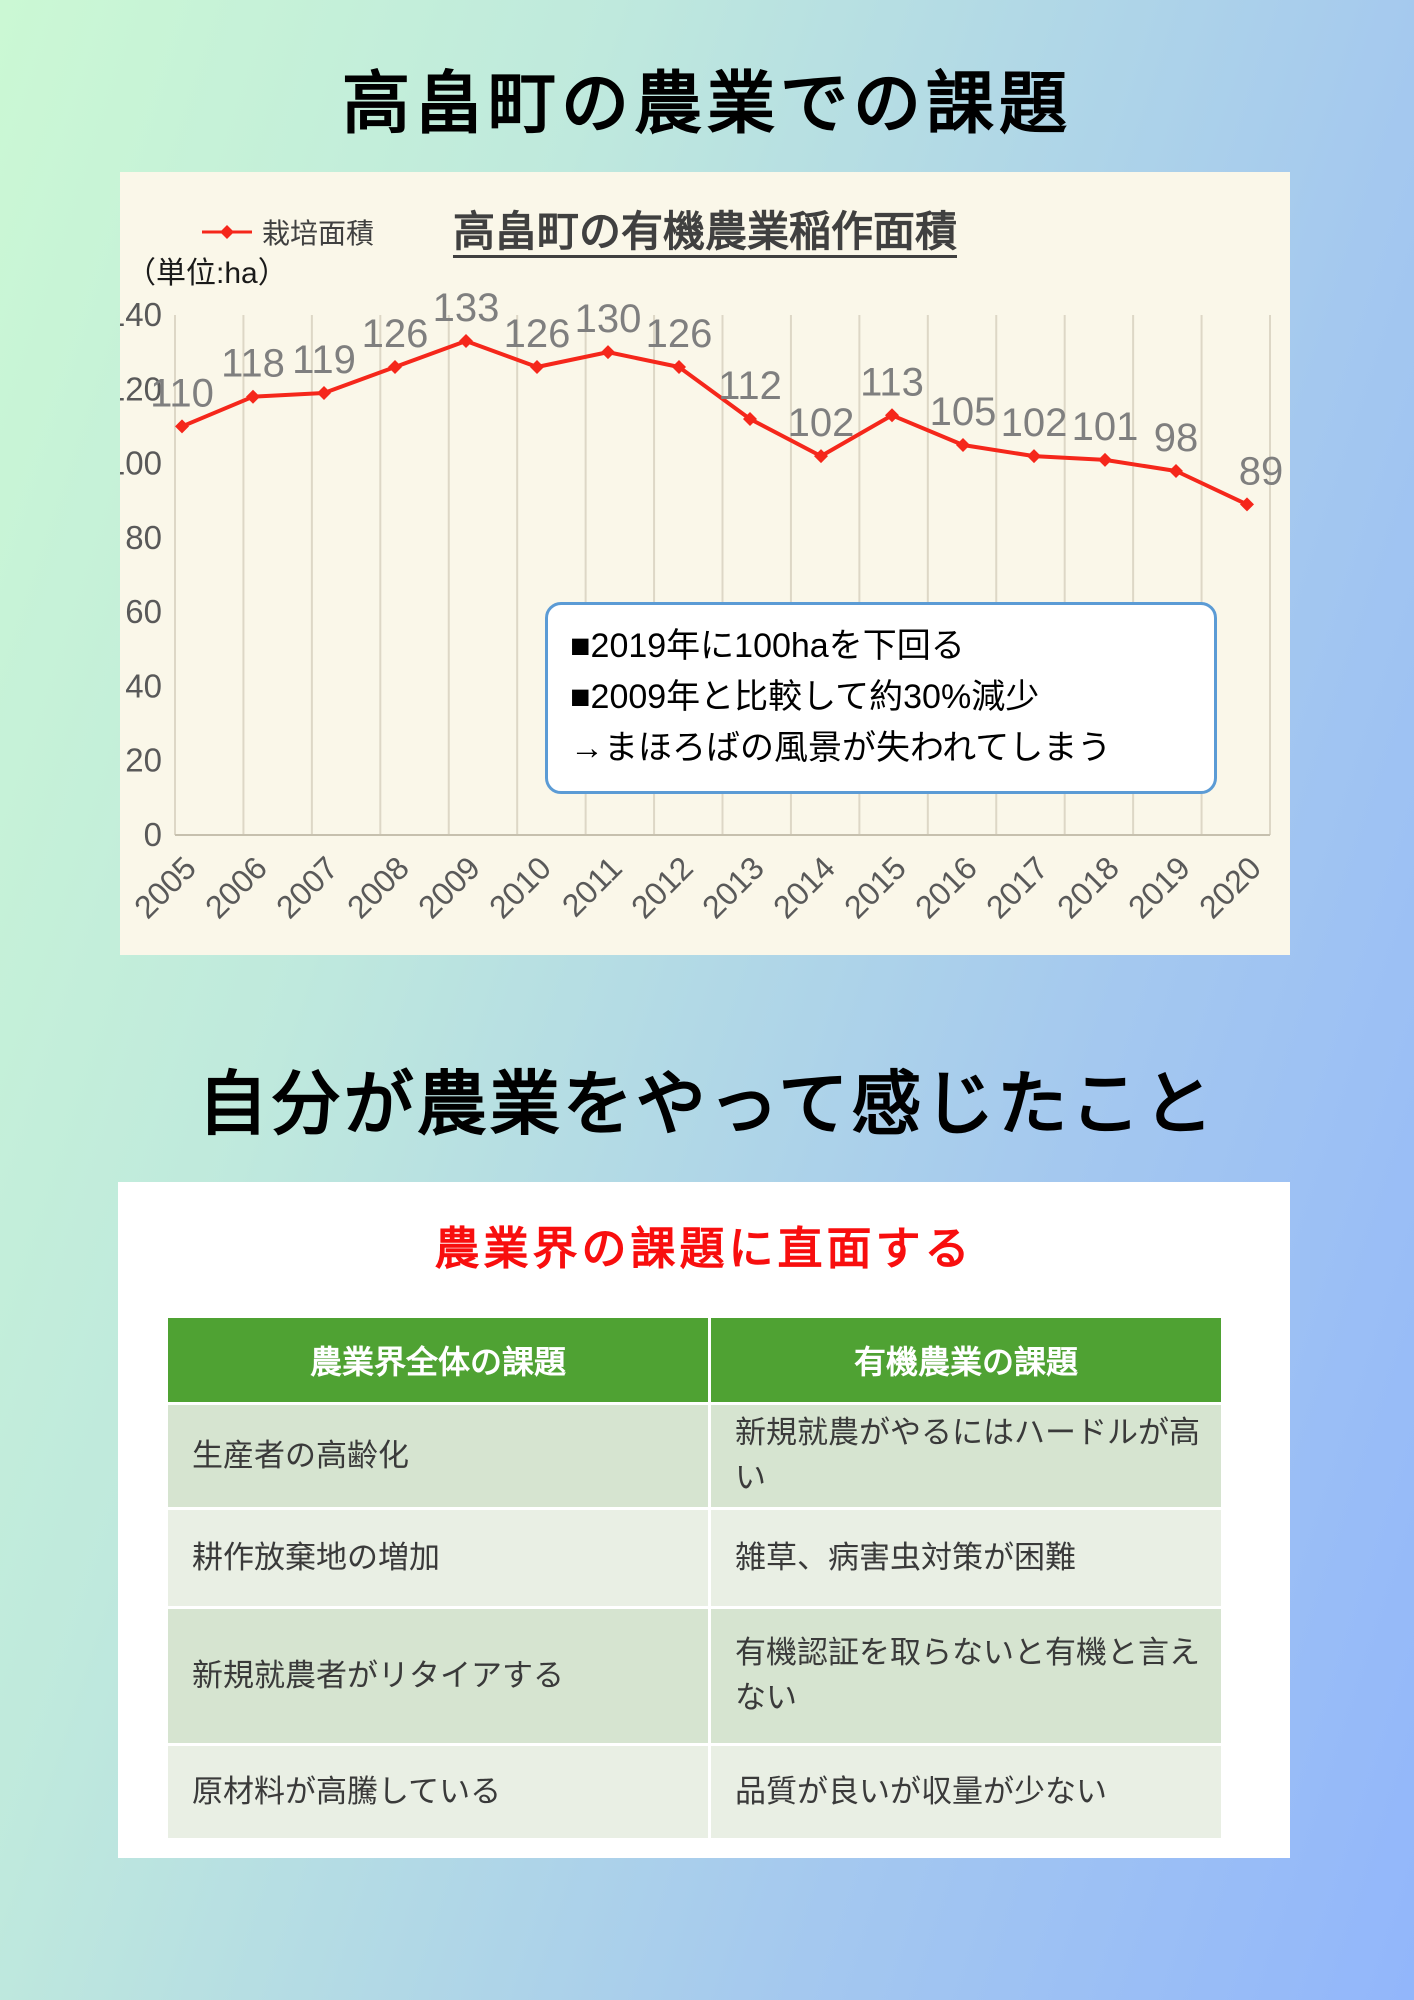 The height and width of the screenshot is (2000, 1414). I want to click on svg-text: 101, so click(1105, 427).